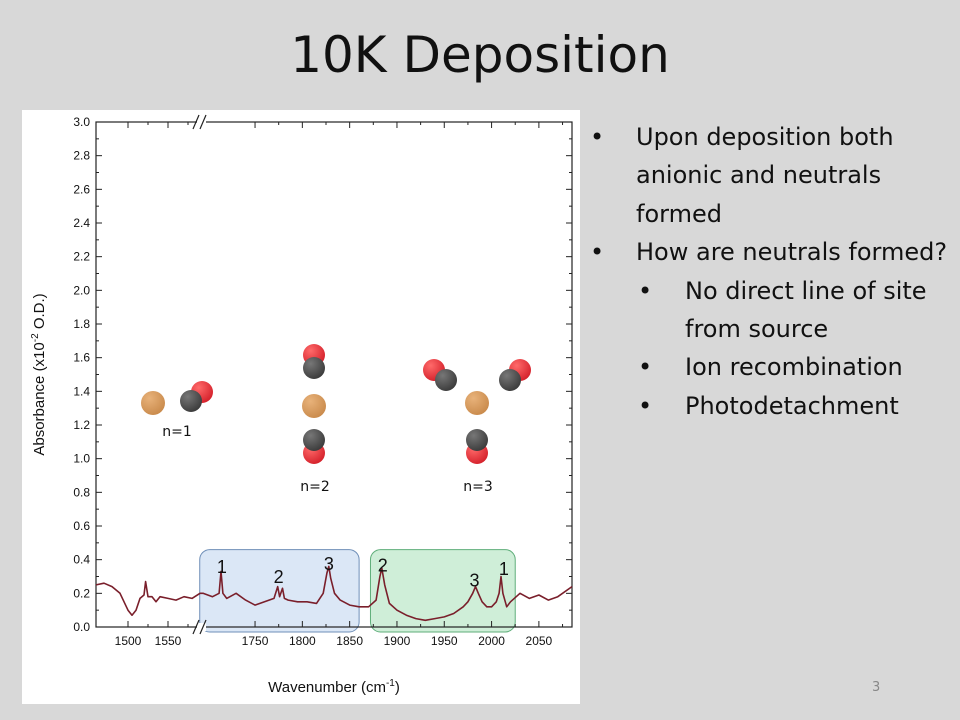 This screenshot has width=960, height=720. What do you see at coordinates (329, 564) in the screenshot?
I see `peak-label-blue: 3` at bounding box center [329, 564].